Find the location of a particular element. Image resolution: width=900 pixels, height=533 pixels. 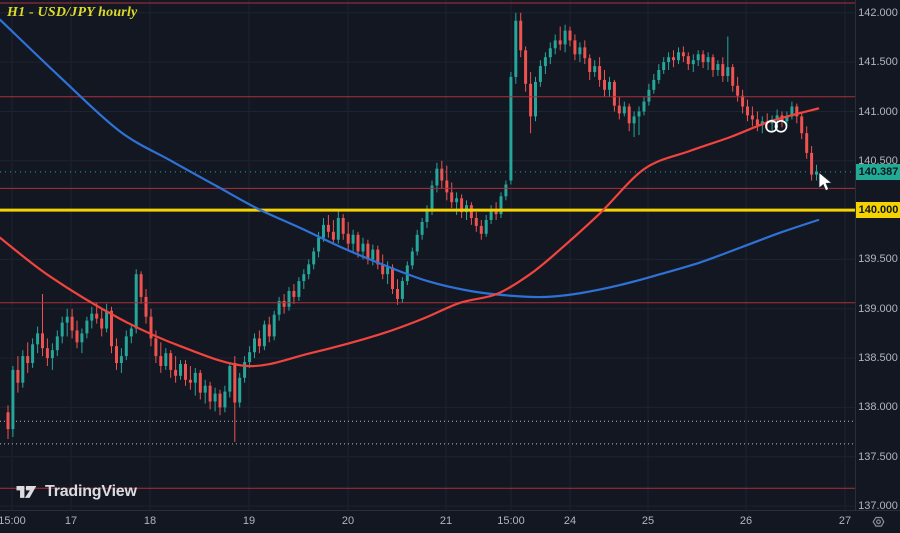

price-tick-label: 139.000 is located at coordinates (878, 308).